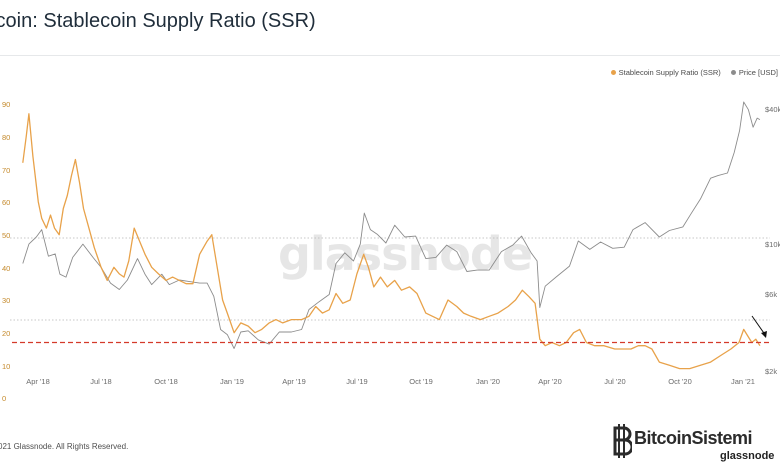 The width and height of the screenshot is (780, 470). Describe the element at coordinates (747, 456) in the screenshot. I see `brand-sub: glassnode` at that location.